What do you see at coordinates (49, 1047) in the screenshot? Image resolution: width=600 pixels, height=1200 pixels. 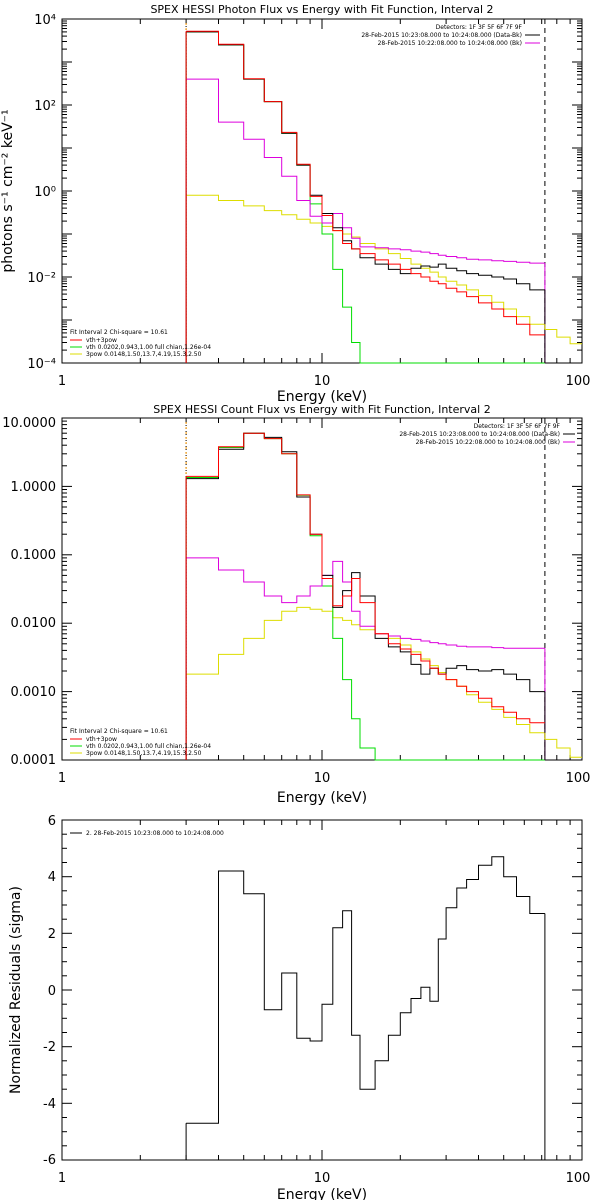 I see `residuals-ytick--2: -2` at bounding box center [49, 1047].